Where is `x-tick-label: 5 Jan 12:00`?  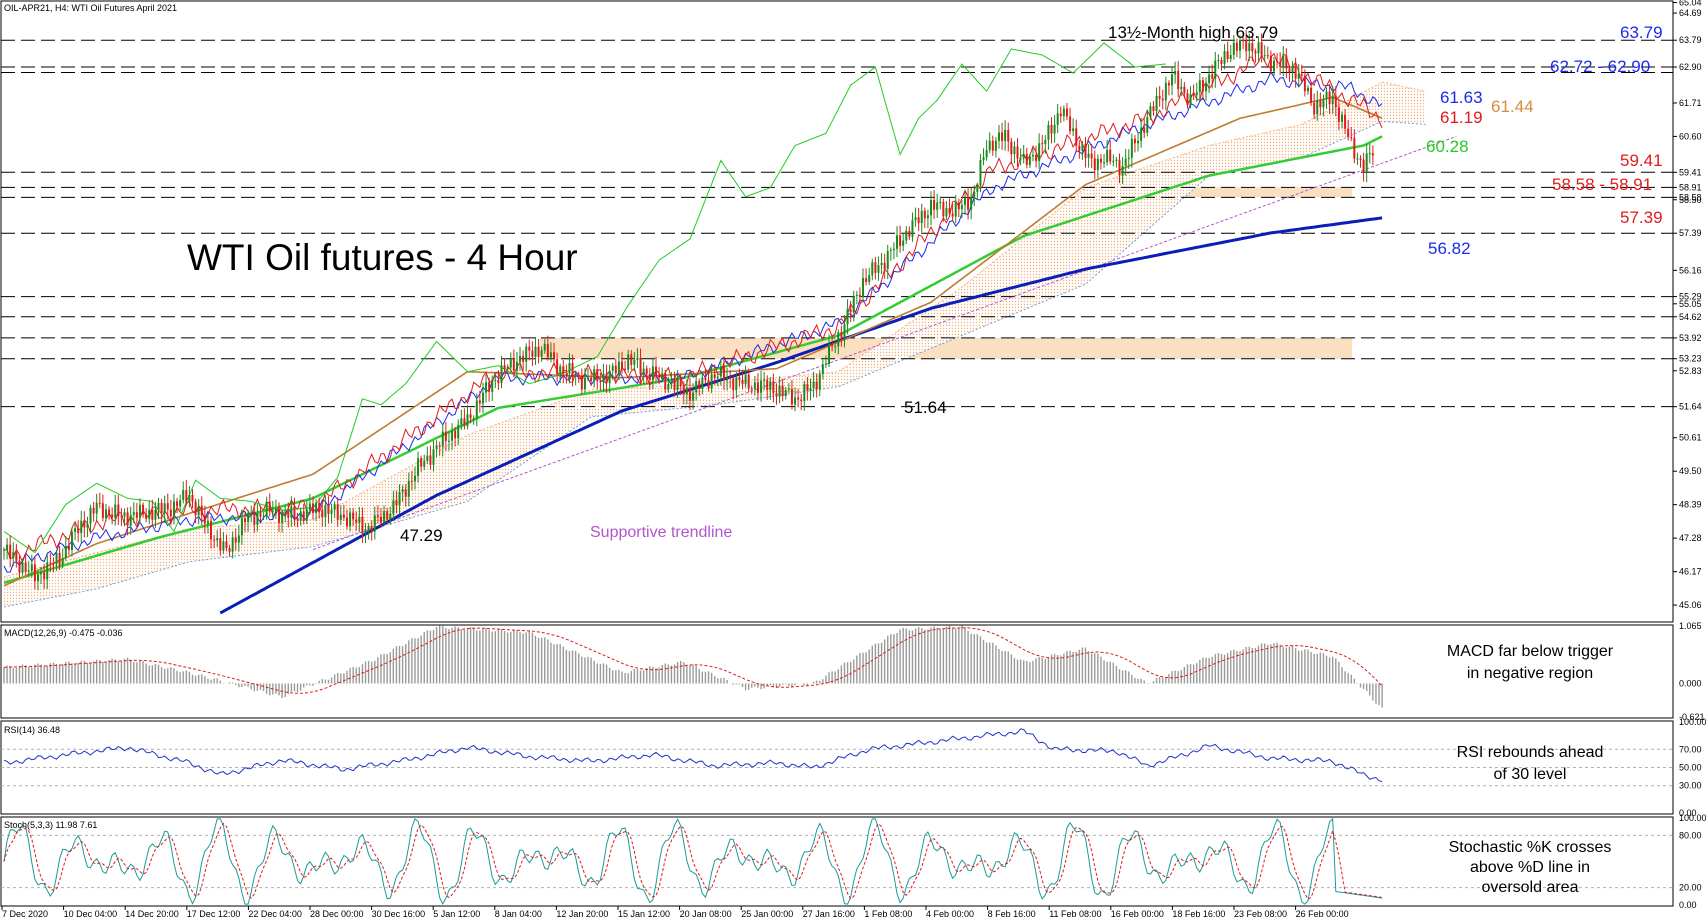 x-tick-label: 5 Jan 12:00 is located at coordinates (456, 914).